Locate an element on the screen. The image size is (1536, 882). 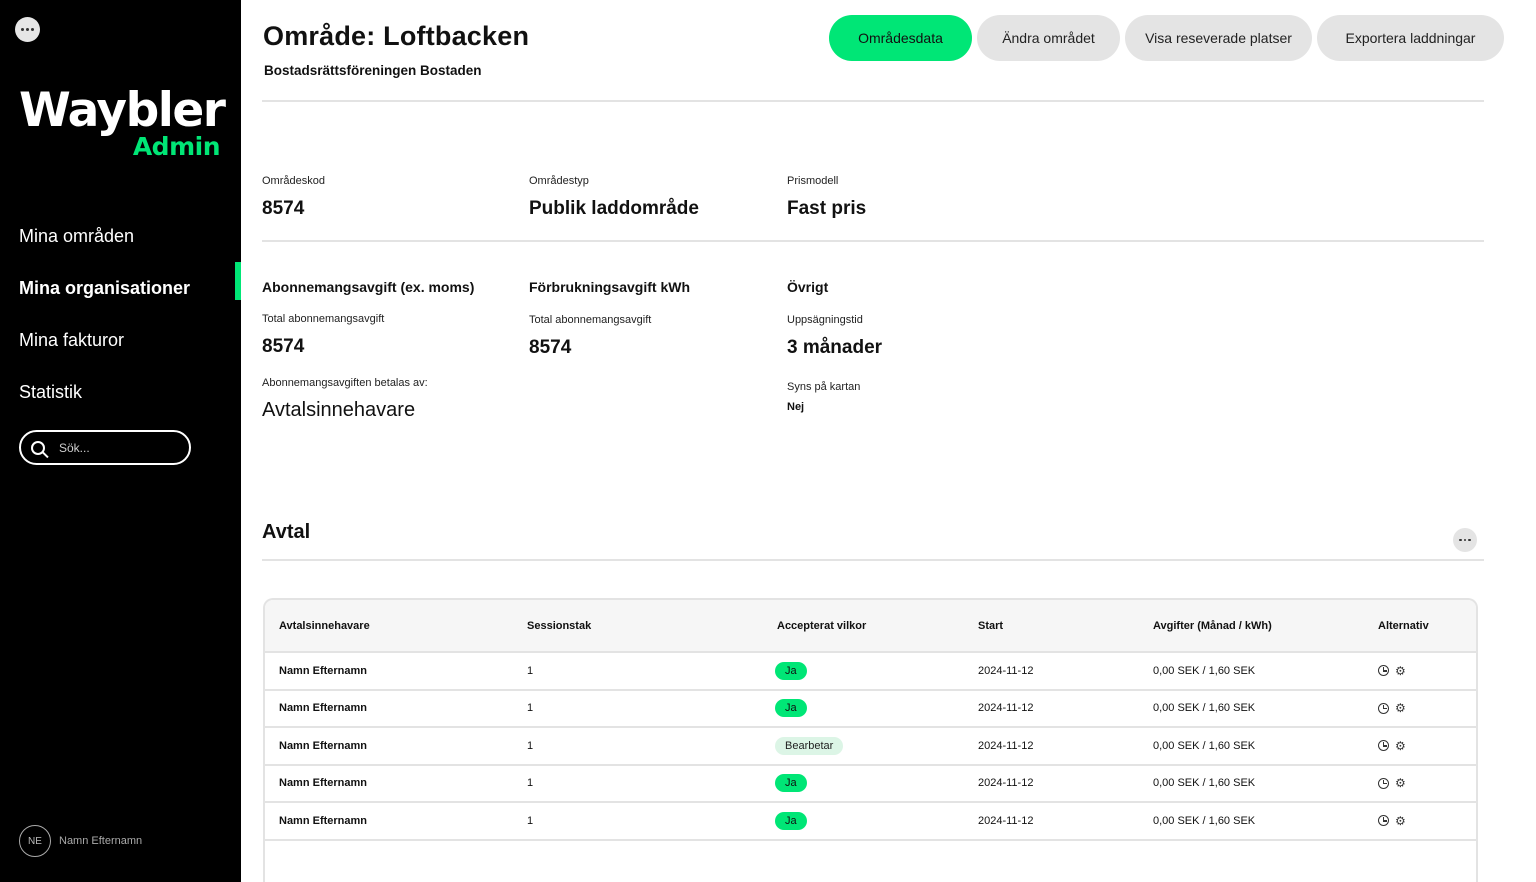
page-subtitle: Bostadsrättsföreningen Bostaden is located at coordinates (373, 70).